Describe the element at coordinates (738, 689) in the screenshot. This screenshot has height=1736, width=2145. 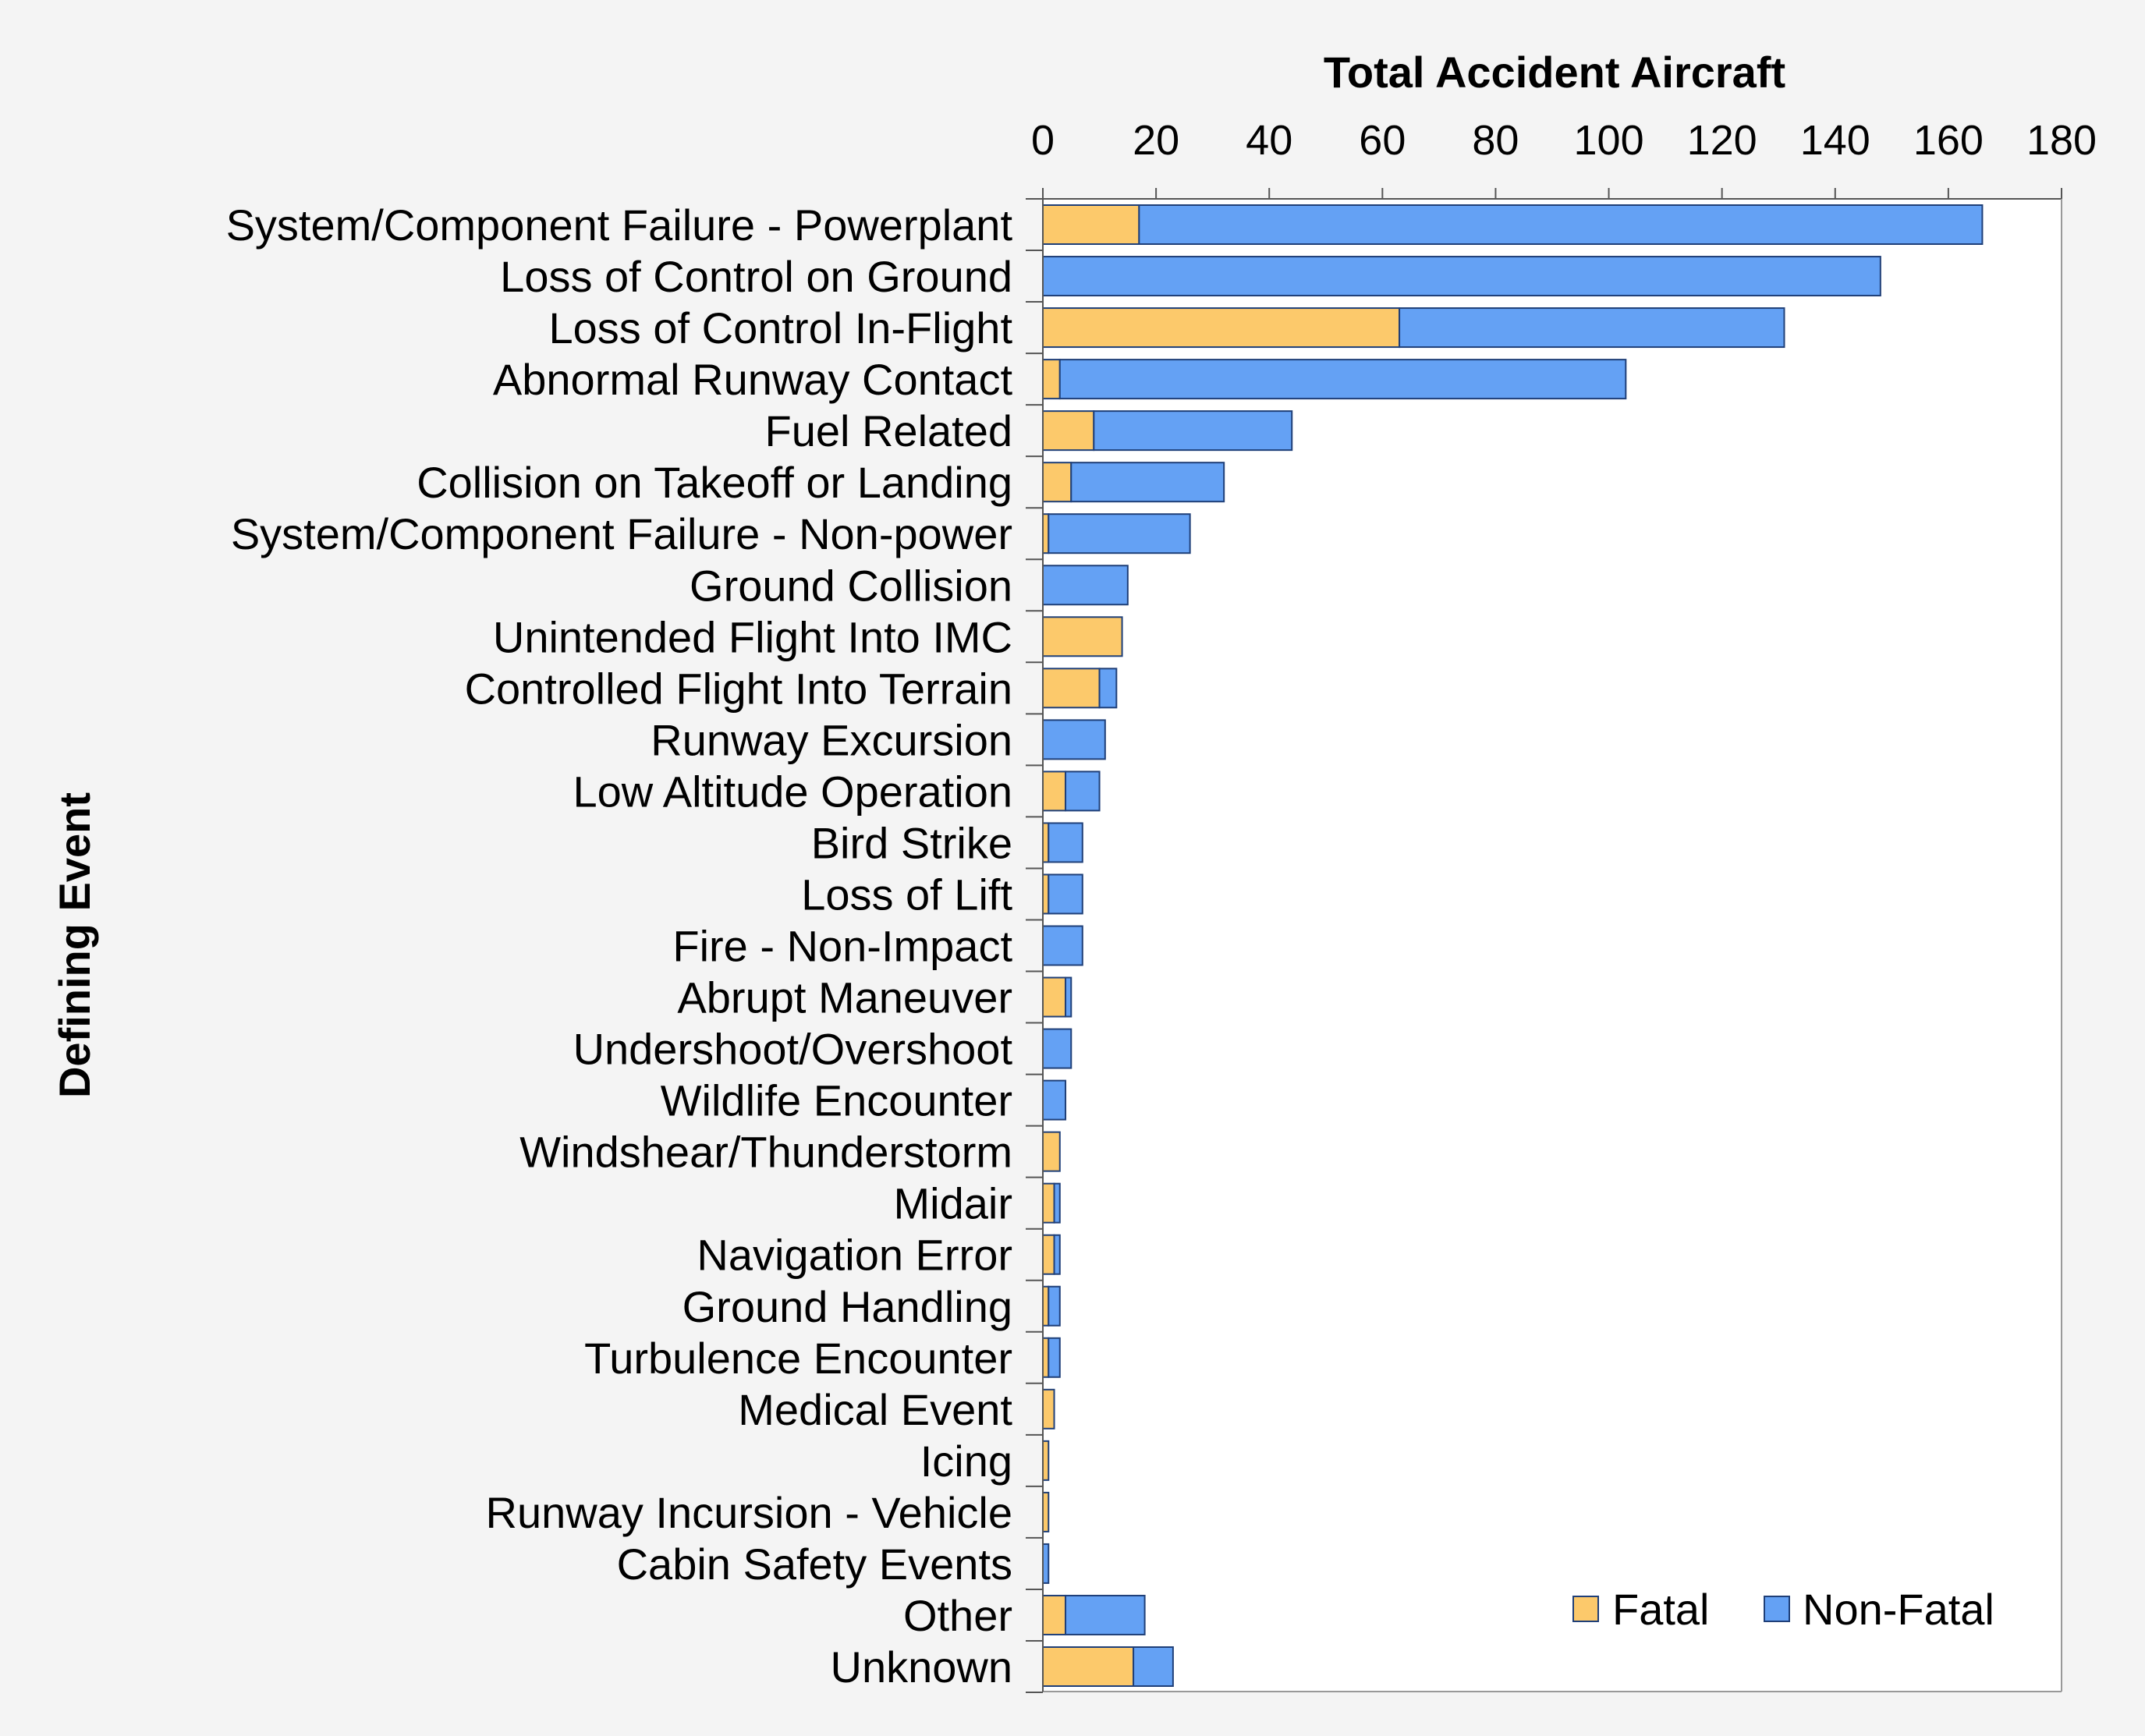
I see `y-tick-label: Controlled Flight Into Terrain` at that location.